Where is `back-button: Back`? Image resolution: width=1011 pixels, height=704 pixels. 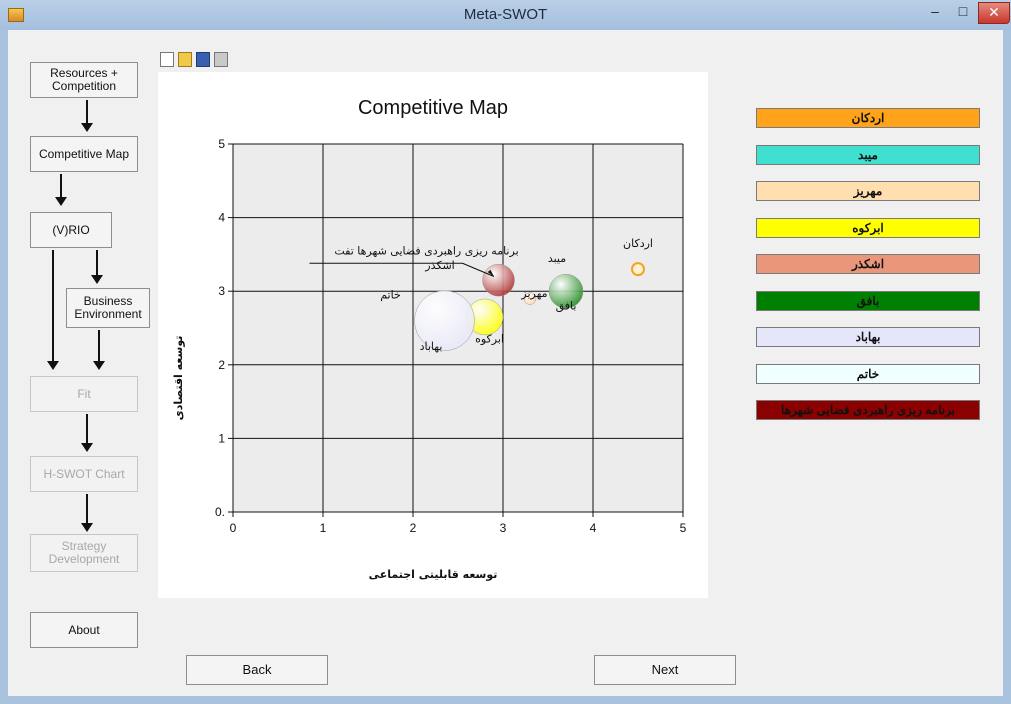 back-button: Back is located at coordinates (257, 670).